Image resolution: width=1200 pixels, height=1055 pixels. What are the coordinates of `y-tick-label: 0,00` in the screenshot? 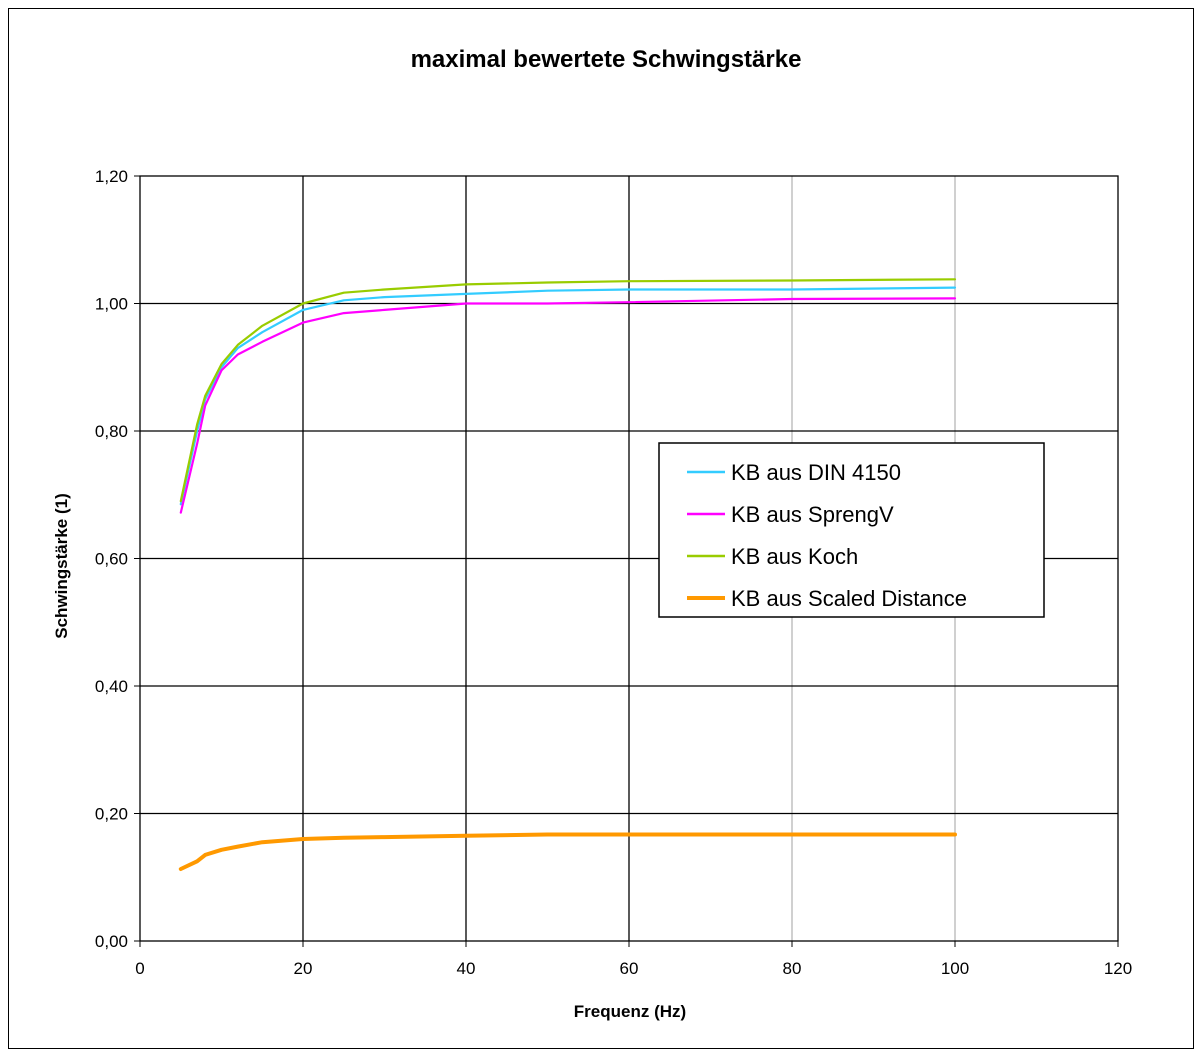 It's located at (111, 941).